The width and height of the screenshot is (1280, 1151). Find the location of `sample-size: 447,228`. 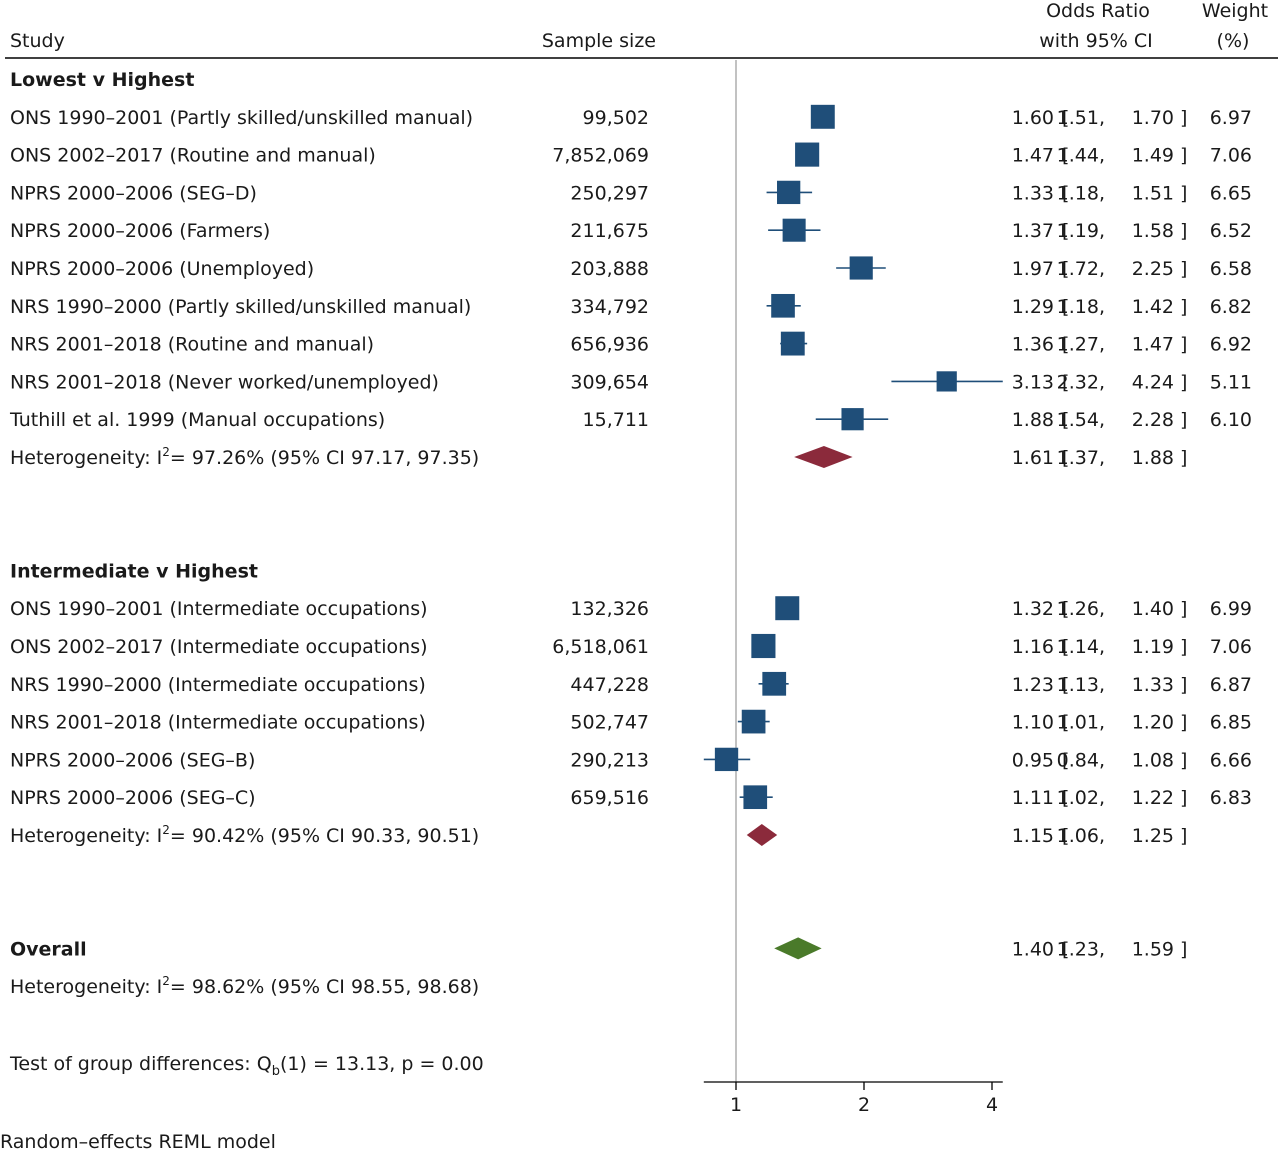

sample-size: 447,228 is located at coordinates (609, 685).